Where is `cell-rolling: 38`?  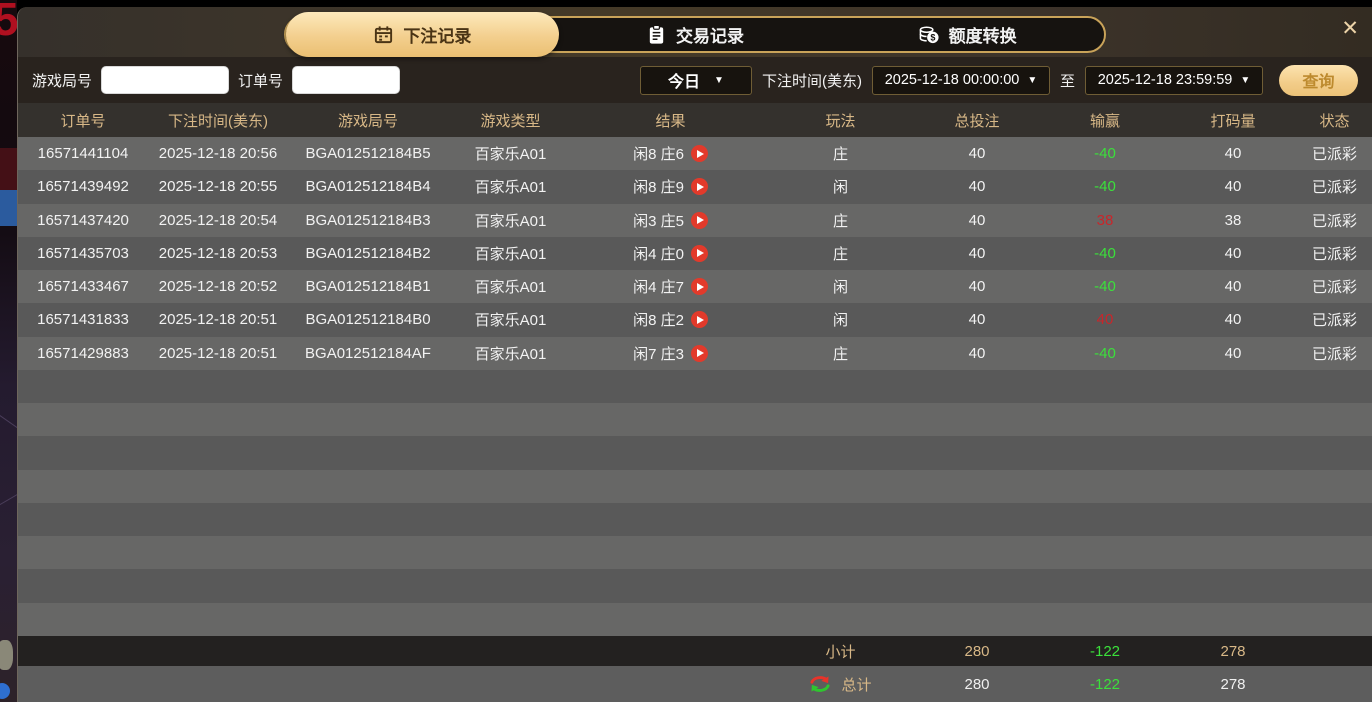
cell-rolling: 38 is located at coordinates (1233, 220).